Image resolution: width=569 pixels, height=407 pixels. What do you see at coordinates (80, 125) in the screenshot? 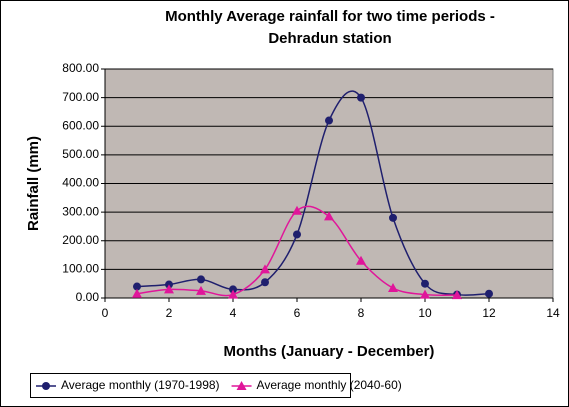
I see `y-tick-label: 600.00` at bounding box center [80, 125].